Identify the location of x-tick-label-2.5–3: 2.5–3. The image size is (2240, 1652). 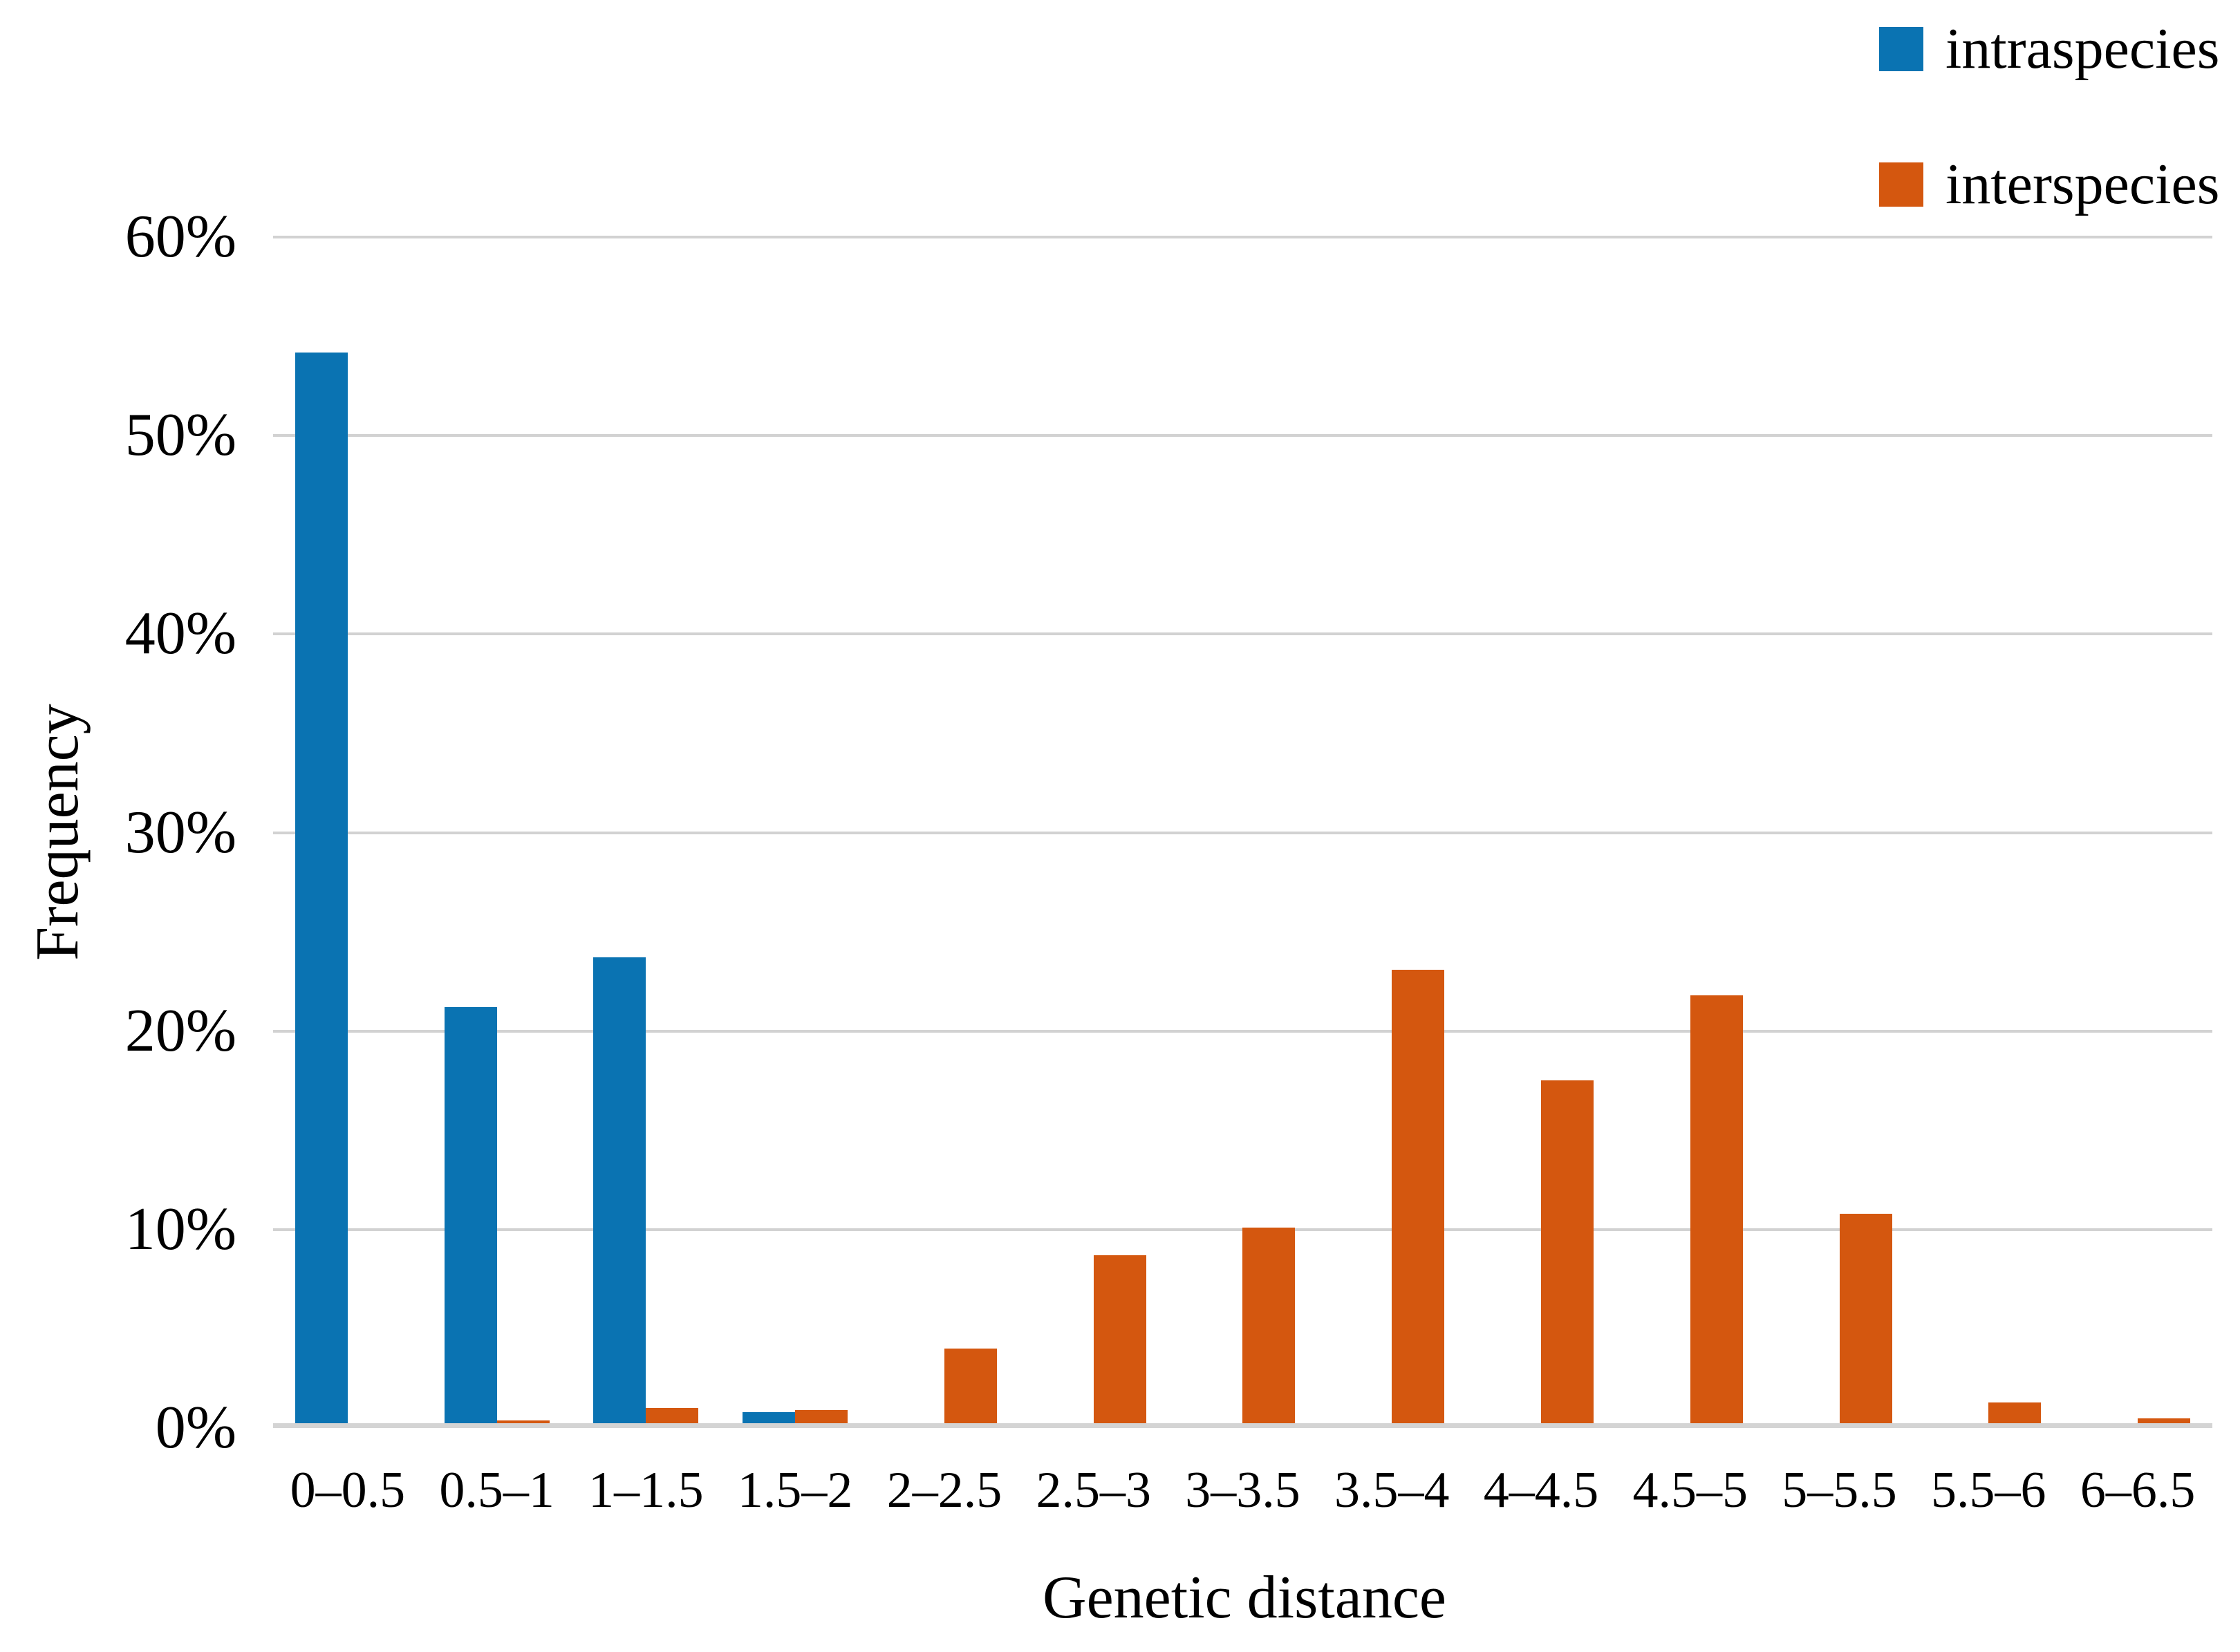
(1093, 1490).